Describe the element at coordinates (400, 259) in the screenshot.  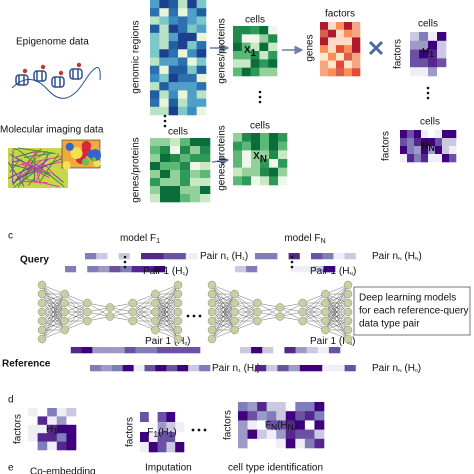
I see `subscript: N` at that location.